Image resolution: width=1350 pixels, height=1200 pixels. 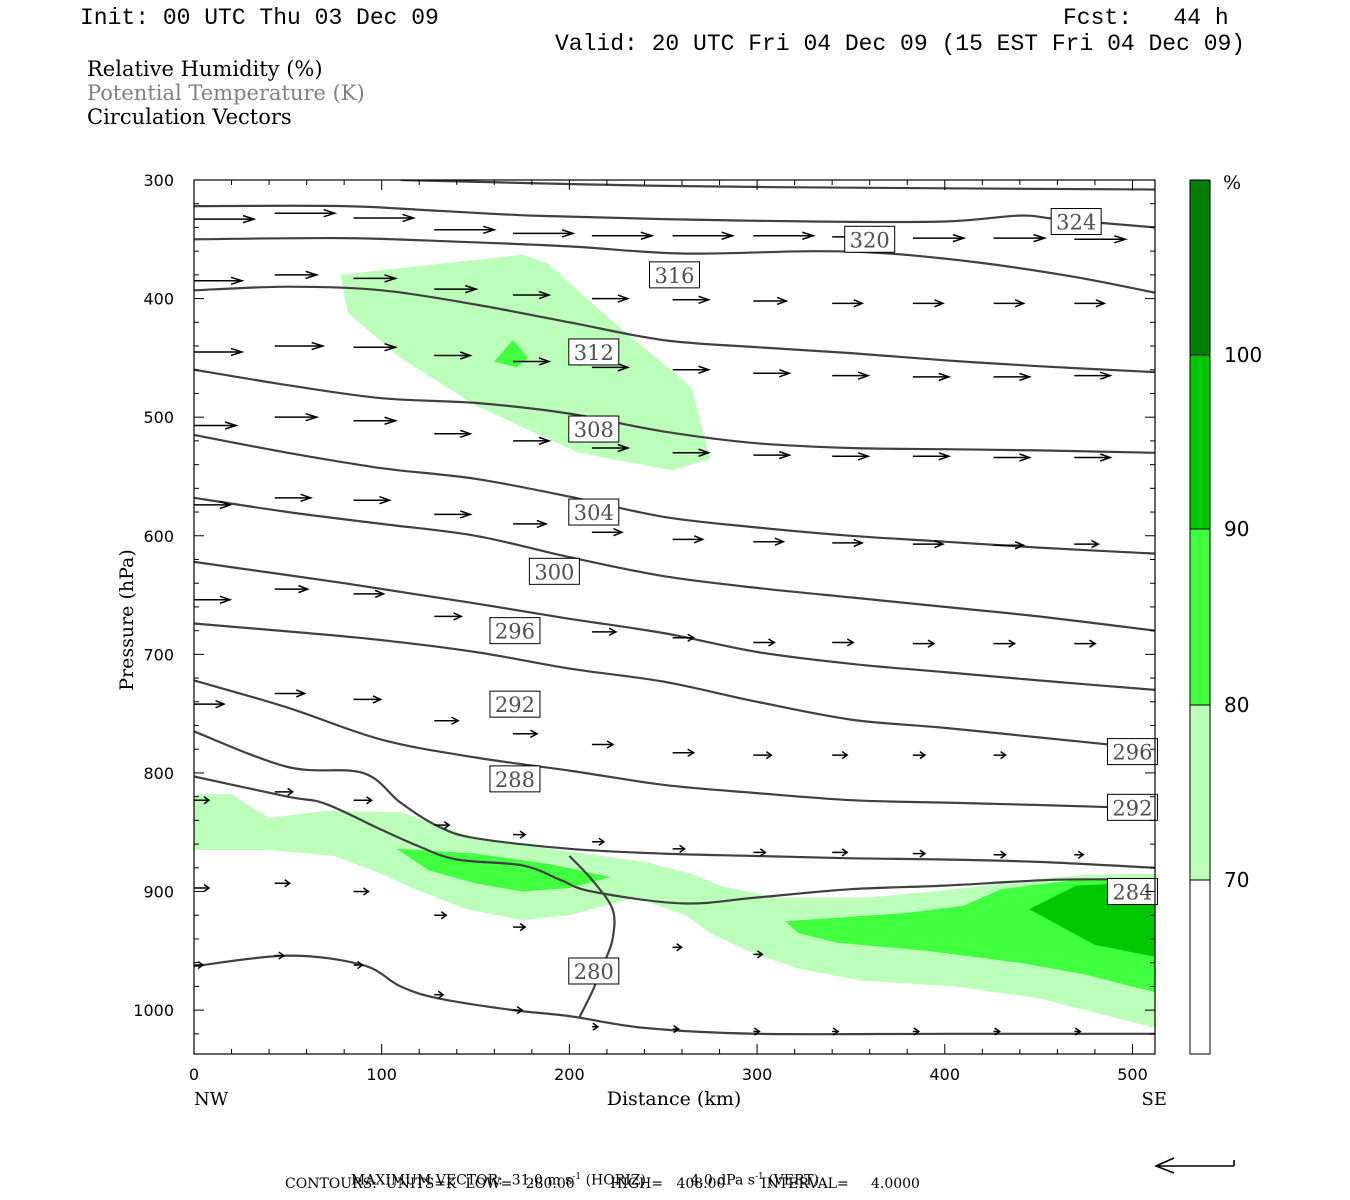 What do you see at coordinates (1154, 1099) in the screenshot?
I see `x-end-label-se: SE` at bounding box center [1154, 1099].